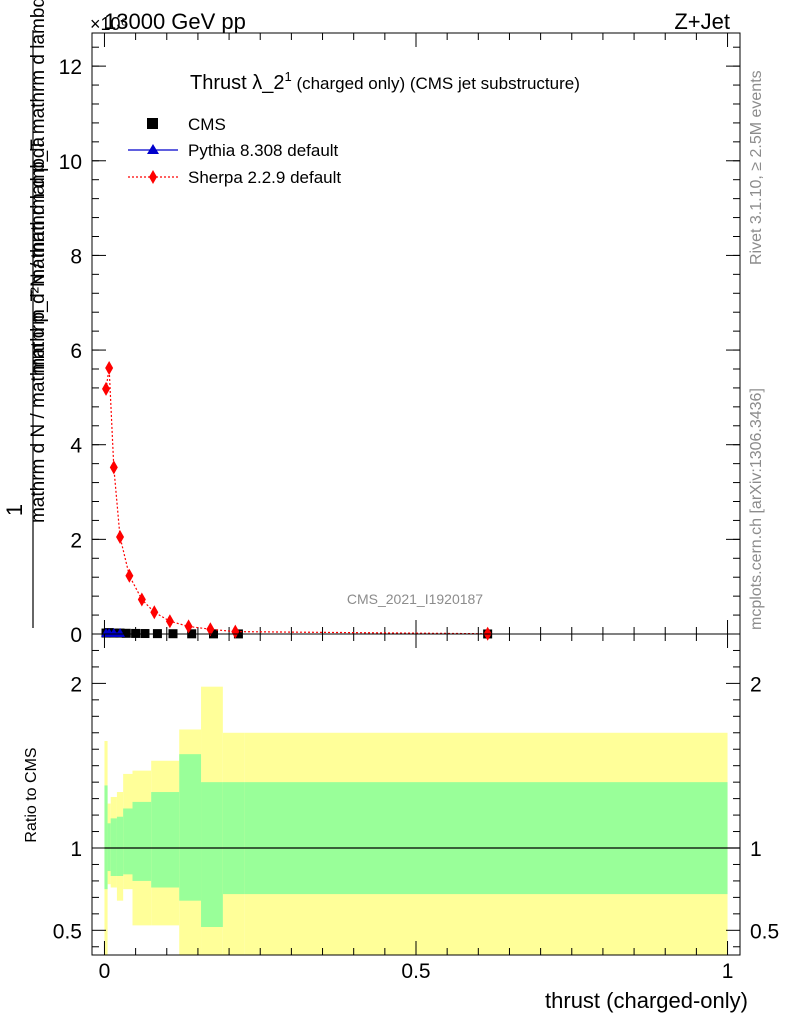 This screenshot has width=786, height=1024. I want to click on ratio-ytick-label: 0.5, so click(67, 931).